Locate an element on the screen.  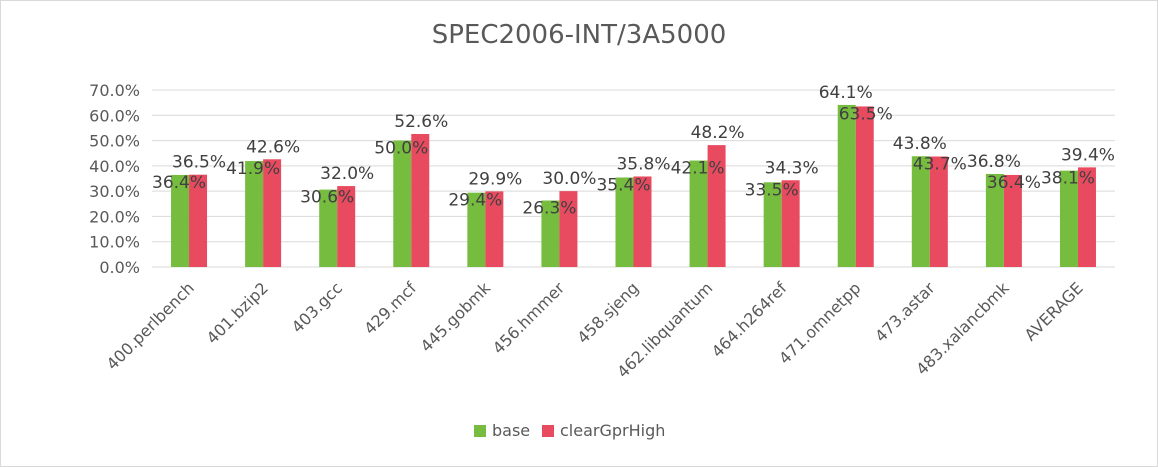
data-label-cleargprhigh: 39.4% is located at coordinates (1088, 155).